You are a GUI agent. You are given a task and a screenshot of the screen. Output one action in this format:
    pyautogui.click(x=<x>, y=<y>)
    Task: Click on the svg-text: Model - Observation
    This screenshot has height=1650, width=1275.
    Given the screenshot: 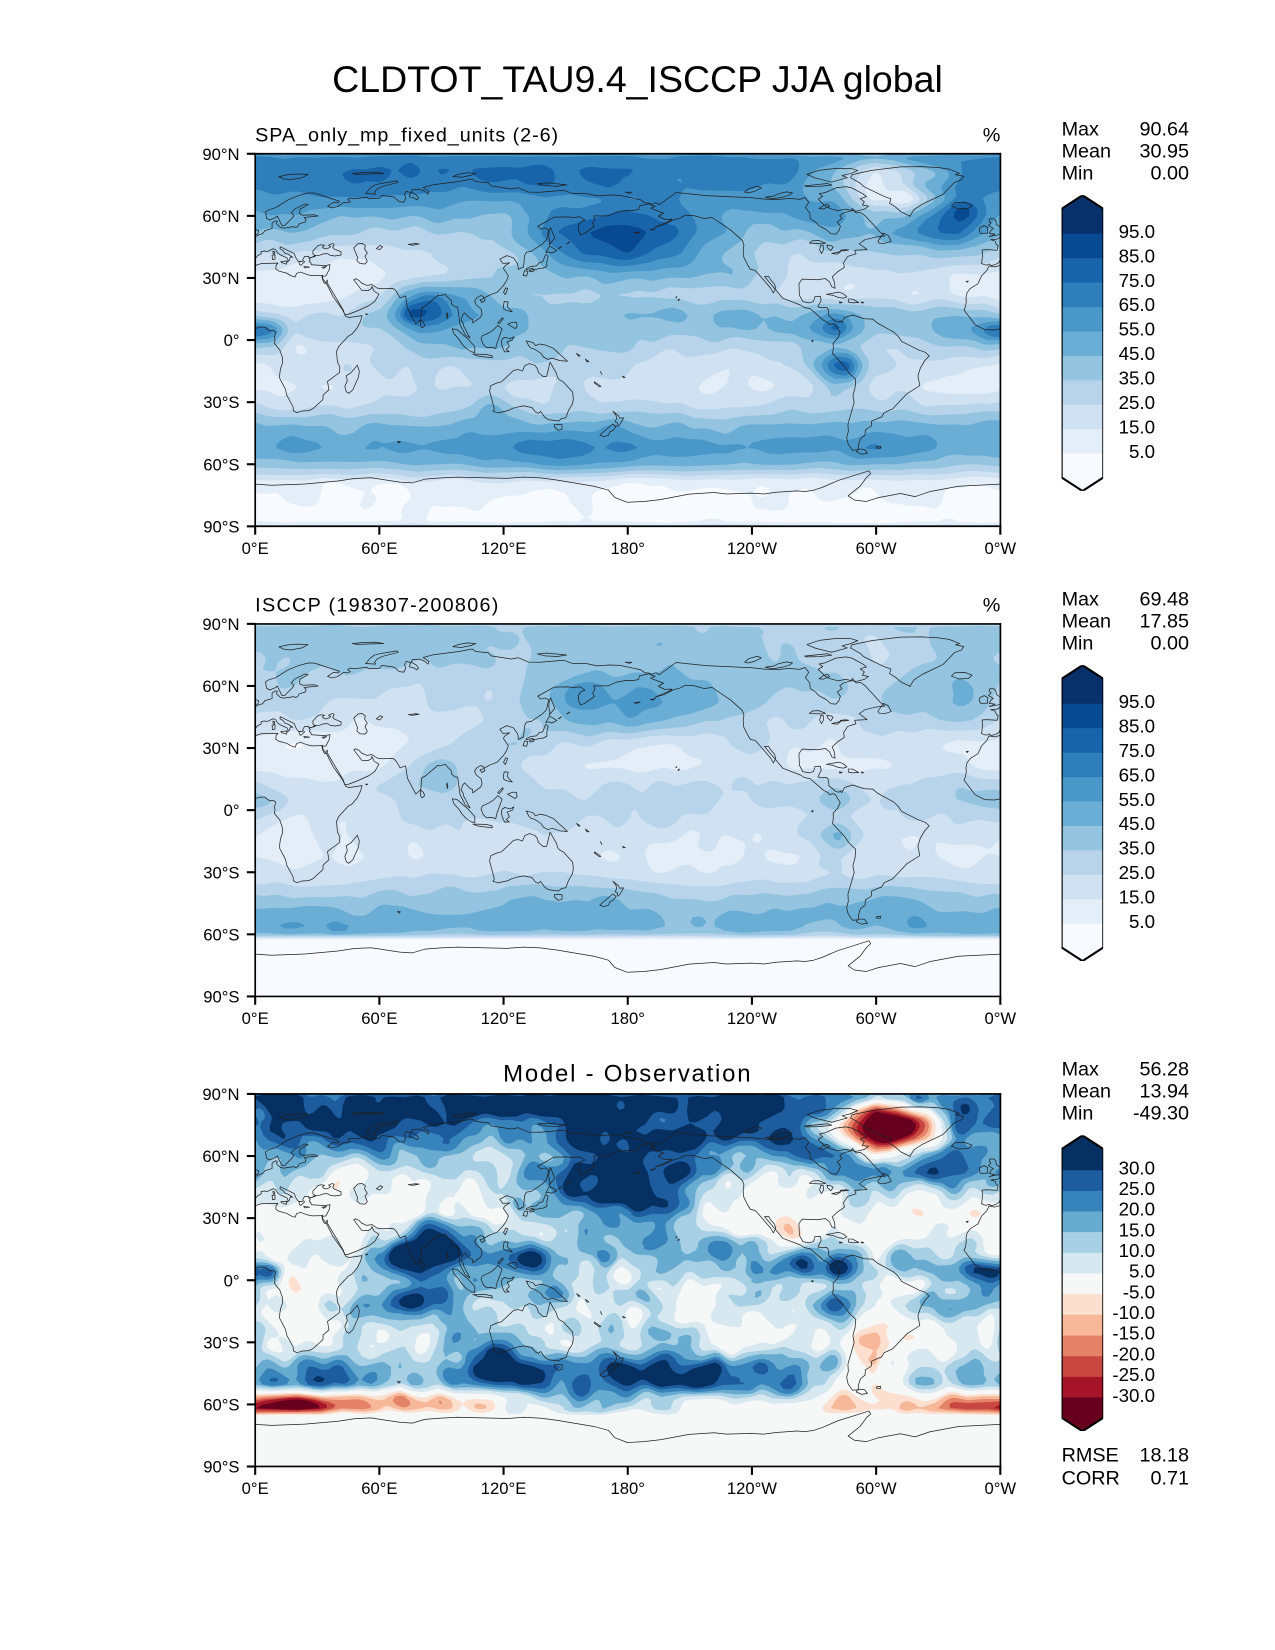 What is the action you would take?
    pyautogui.click(x=627, y=1073)
    